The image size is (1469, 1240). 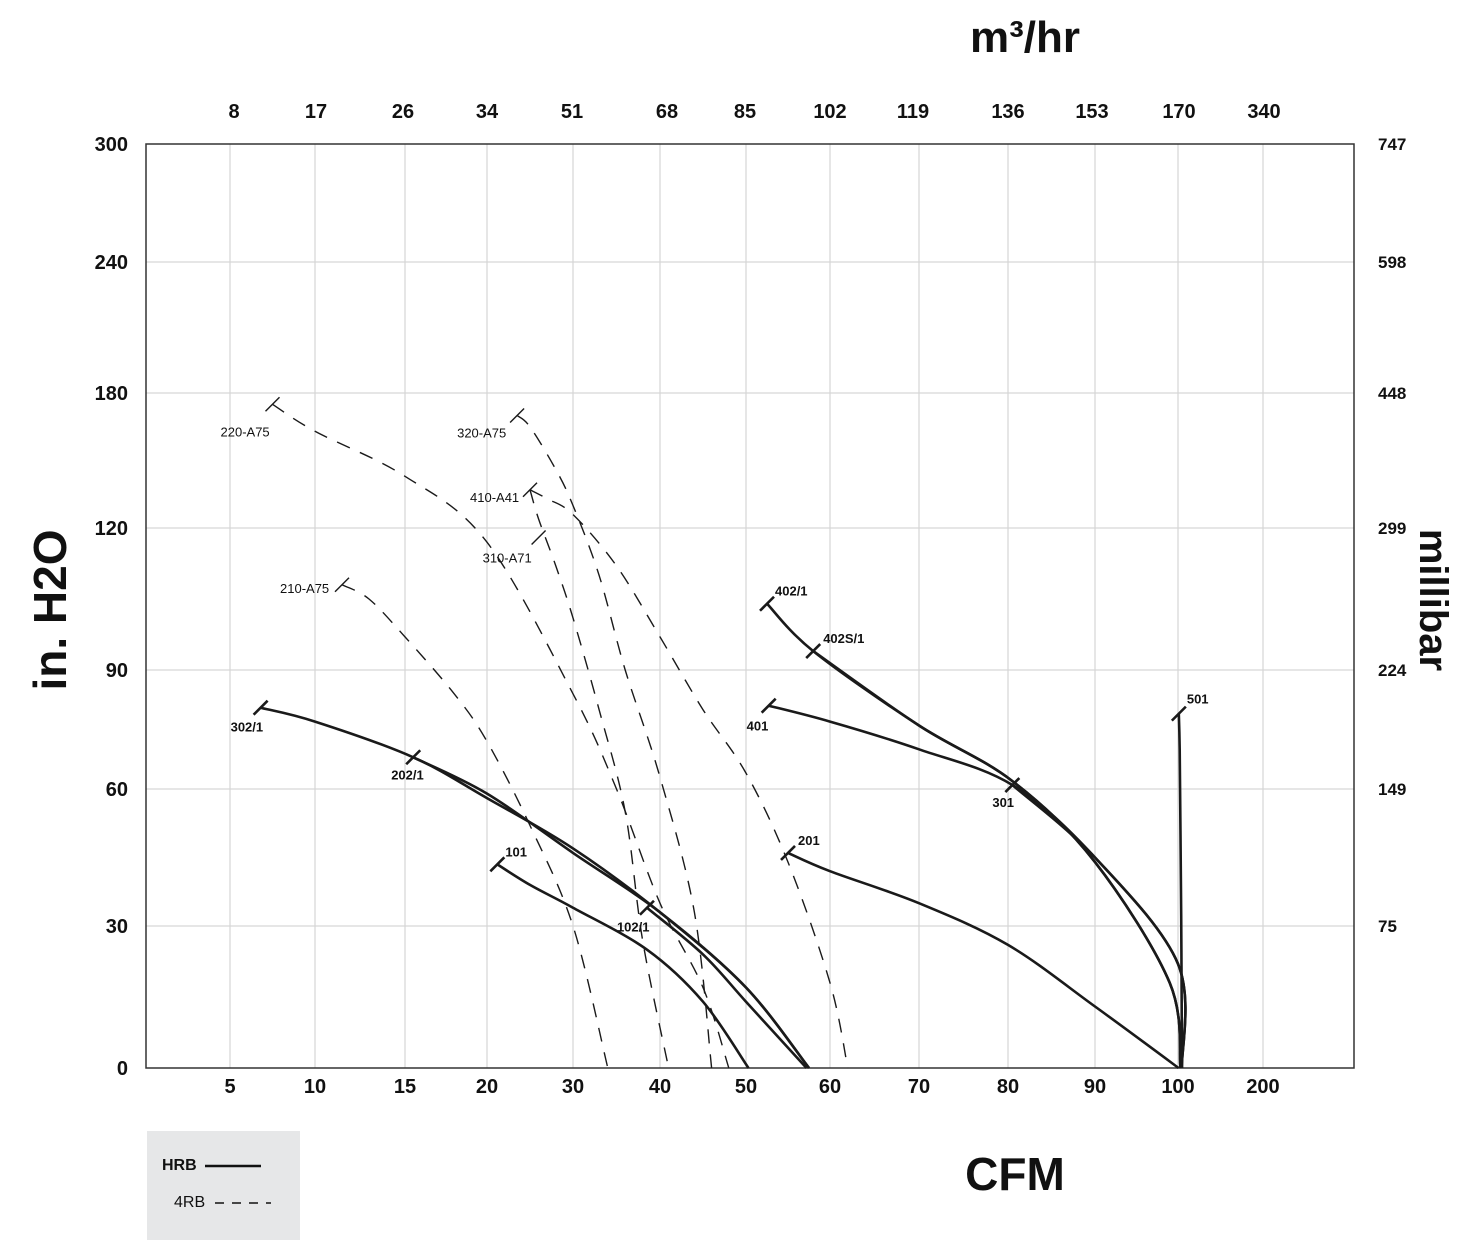 I want to click on series-label: 302/1, so click(x=247, y=727).